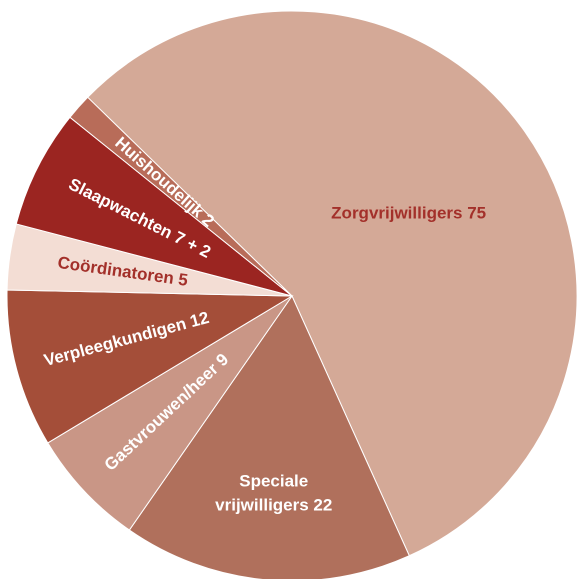  I want to click on slice-label: Zorgvrijwilligers 75, so click(408, 213).